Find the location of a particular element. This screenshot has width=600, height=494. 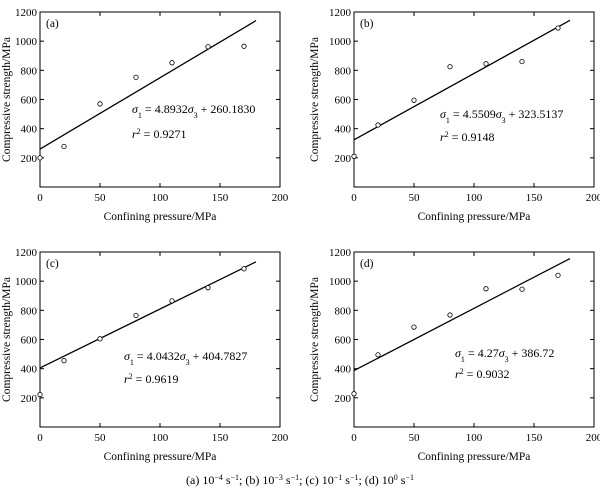

fit-equation: σ1 = 4.27σ3 + 386.72 is located at coordinates (504, 355).